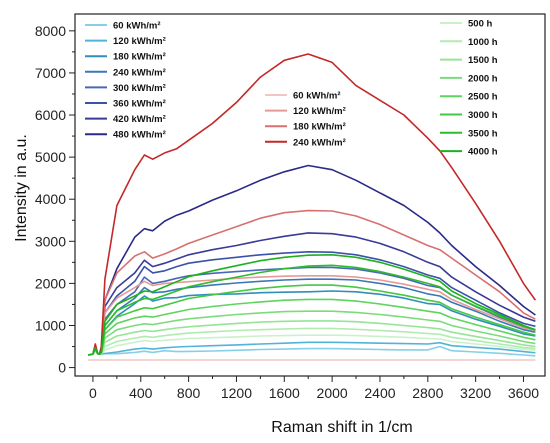 The image size is (550, 443). I want to click on legend-label: 1000 h, so click(483, 42).